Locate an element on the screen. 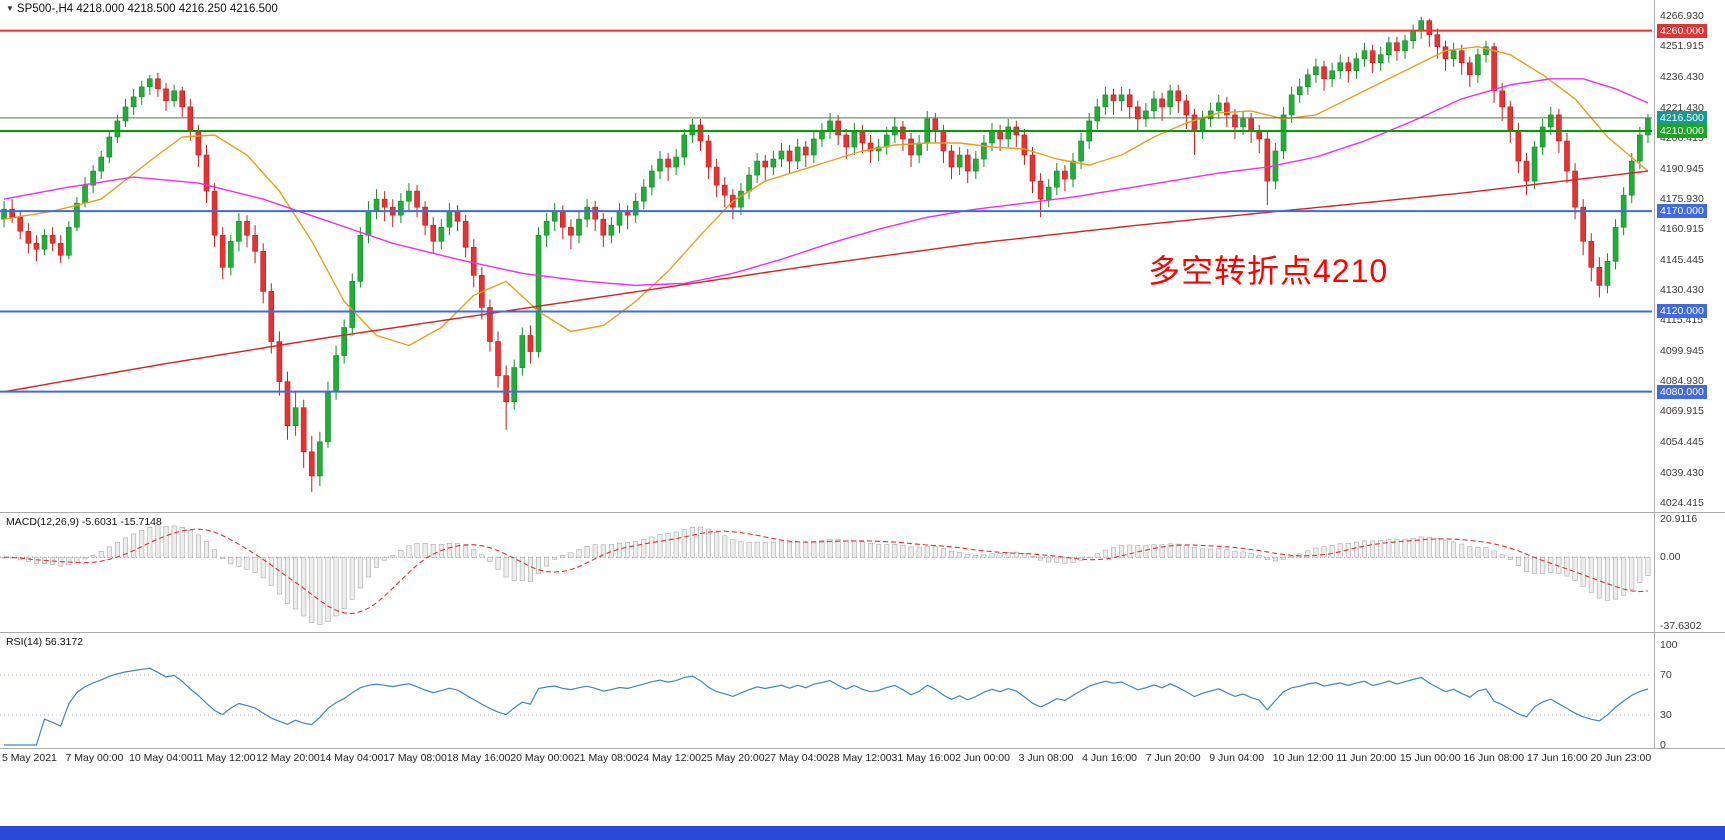 The image size is (1725, 840). rsi-axis-label: 70 is located at coordinates (1666, 674).